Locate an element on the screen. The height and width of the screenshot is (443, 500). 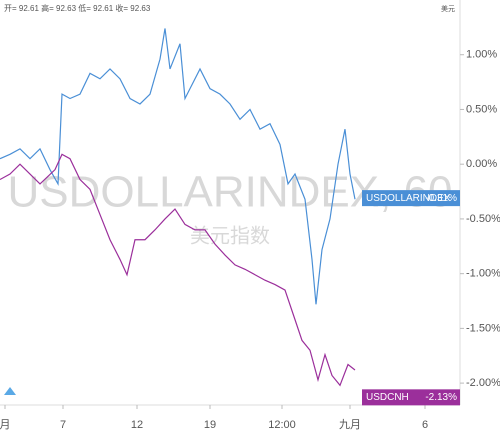
x-tick-label: 19 is located at coordinates (210, 425).